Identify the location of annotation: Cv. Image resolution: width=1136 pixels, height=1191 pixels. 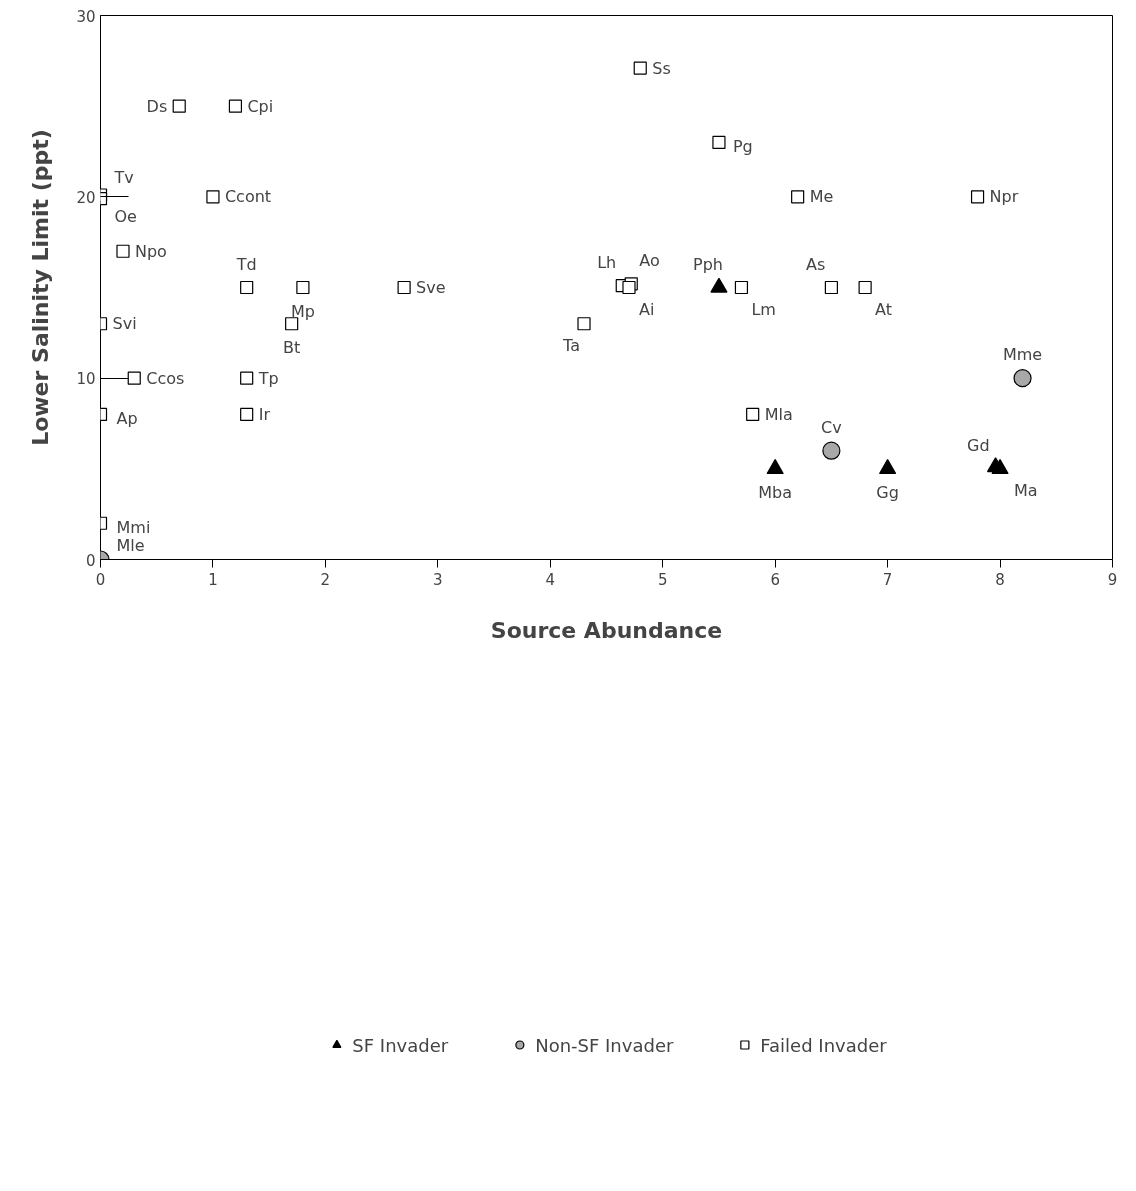
(831, 427).